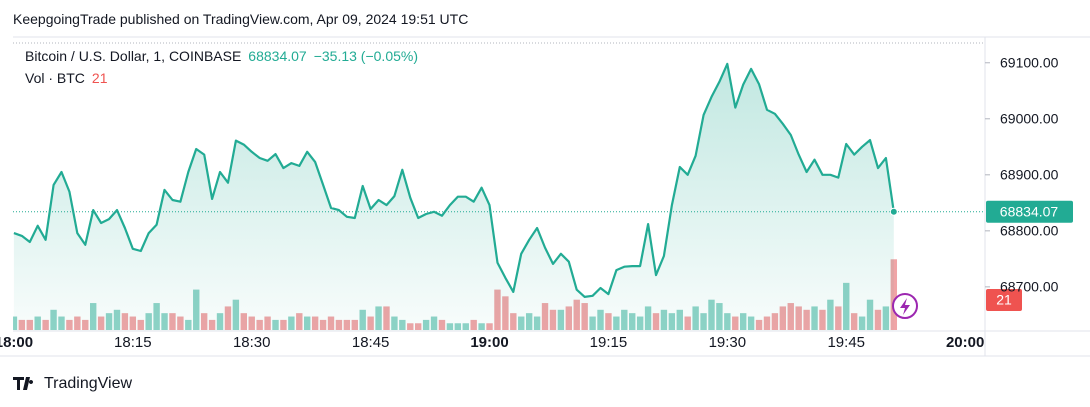  I want to click on volume-label: 21, so click(1004, 300).